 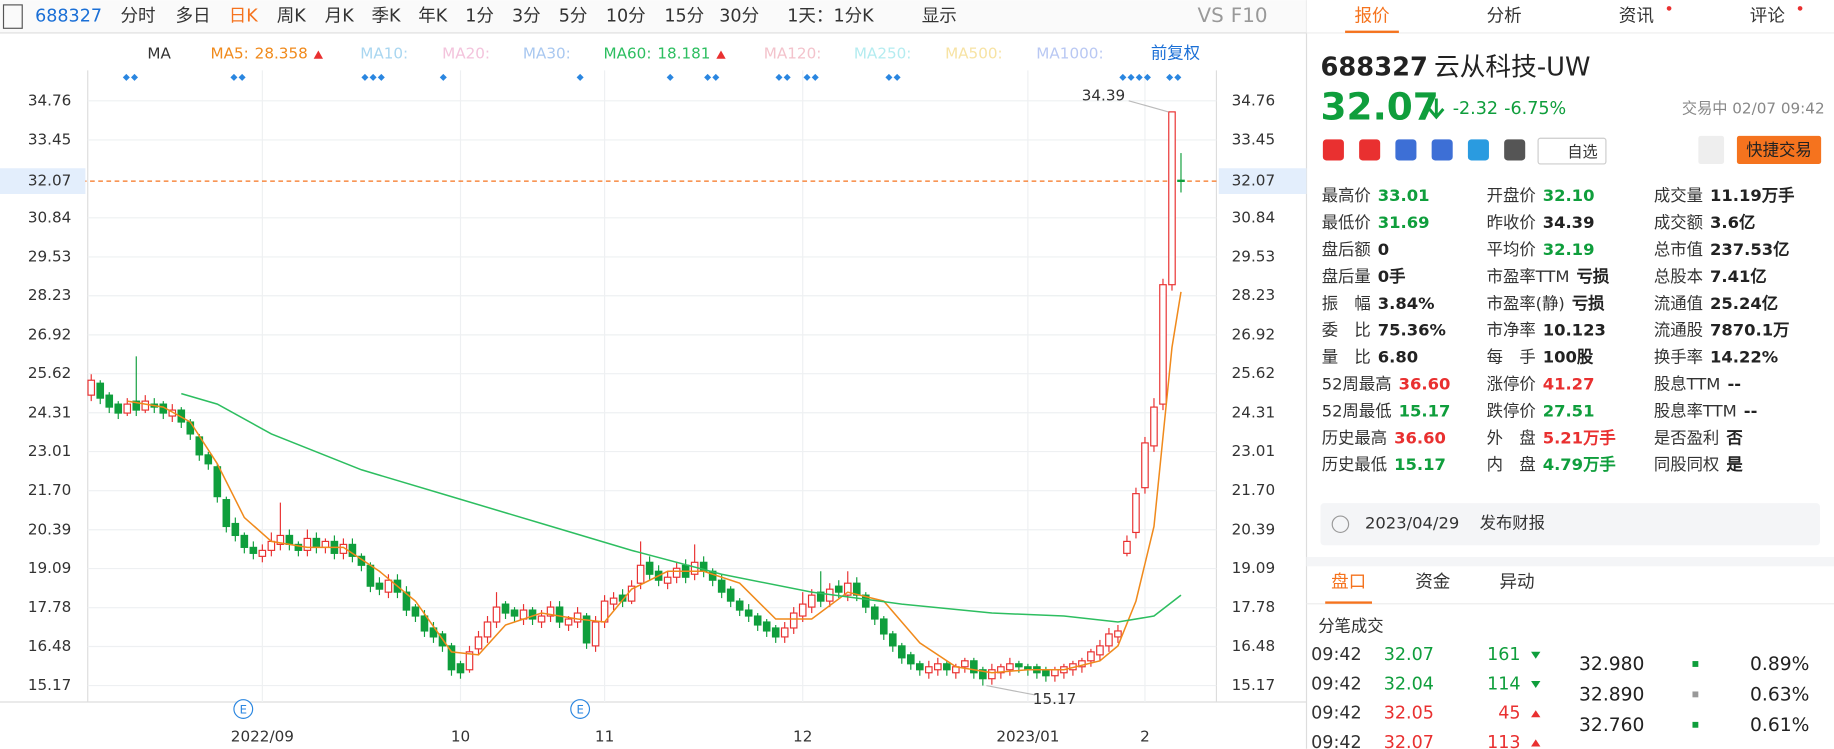 What do you see at coordinates (1568, 357) in the screenshot?
I see `stat-value: 100股` at bounding box center [1568, 357].